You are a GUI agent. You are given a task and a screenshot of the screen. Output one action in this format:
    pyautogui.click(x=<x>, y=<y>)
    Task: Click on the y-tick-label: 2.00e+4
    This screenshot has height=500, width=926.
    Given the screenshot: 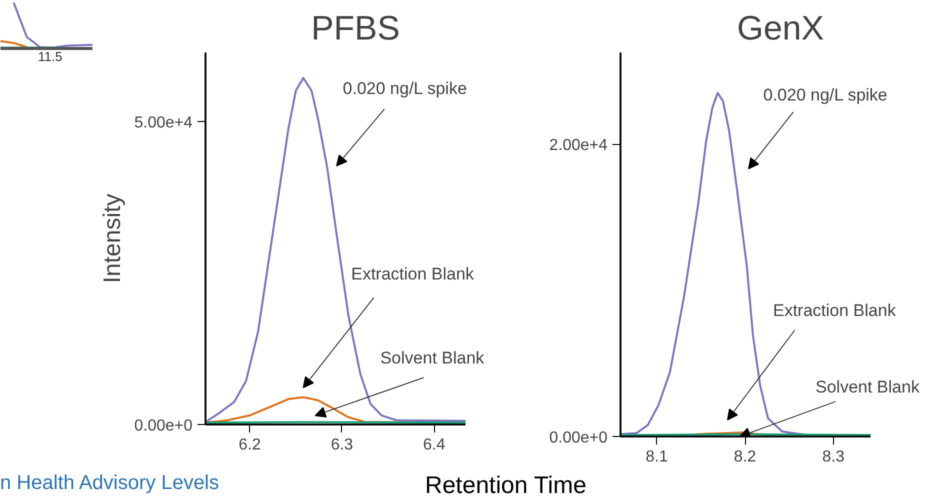 What is the action you would take?
    pyautogui.click(x=578, y=145)
    